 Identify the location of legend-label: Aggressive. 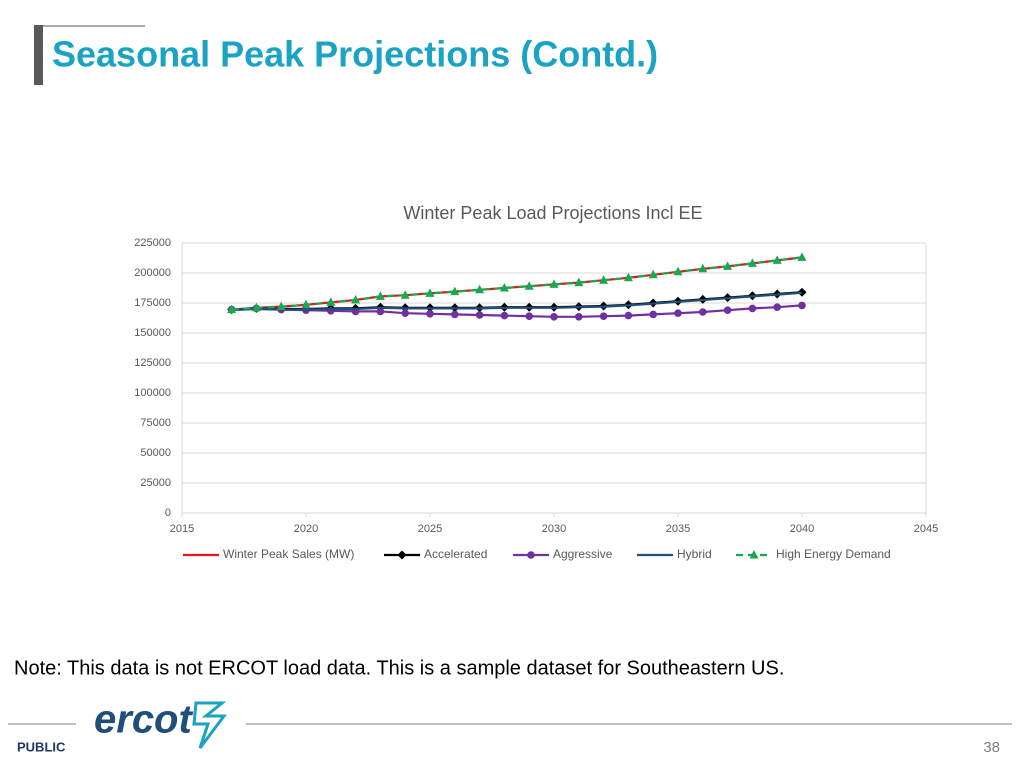
(583, 554).